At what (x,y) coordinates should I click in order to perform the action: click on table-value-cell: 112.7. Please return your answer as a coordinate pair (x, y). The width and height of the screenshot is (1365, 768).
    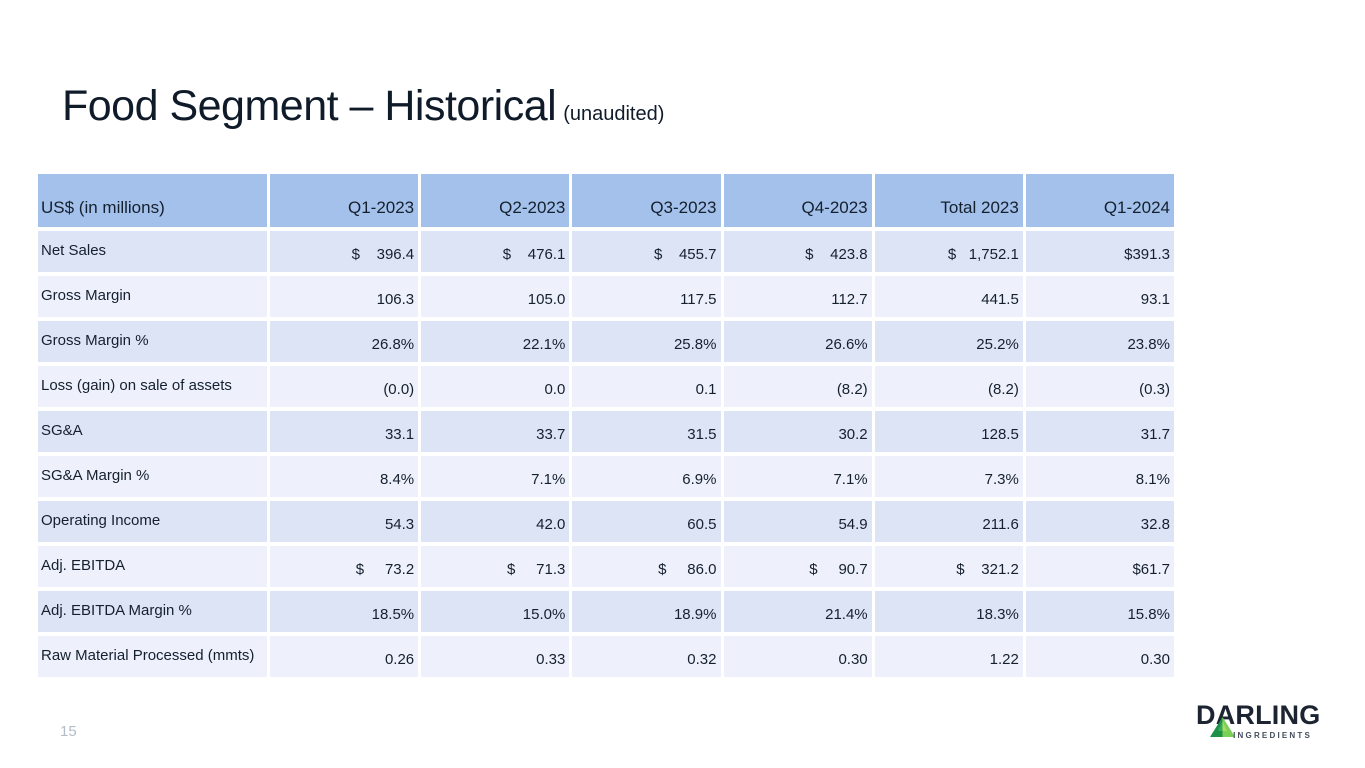
    Looking at the image, I should click on (797, 296).